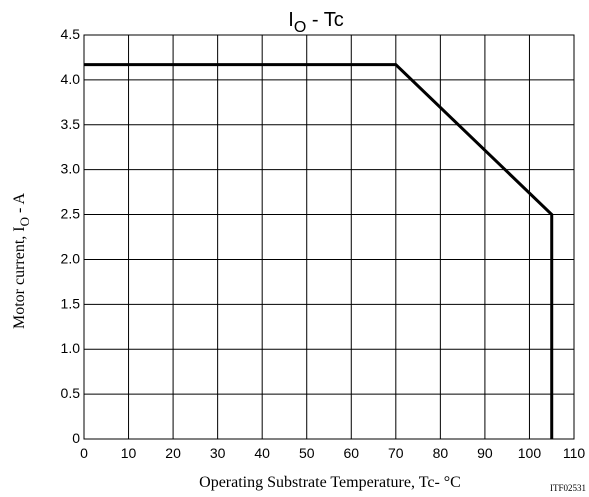  I want to click on x-tick-label: 80, so click(441, 453).